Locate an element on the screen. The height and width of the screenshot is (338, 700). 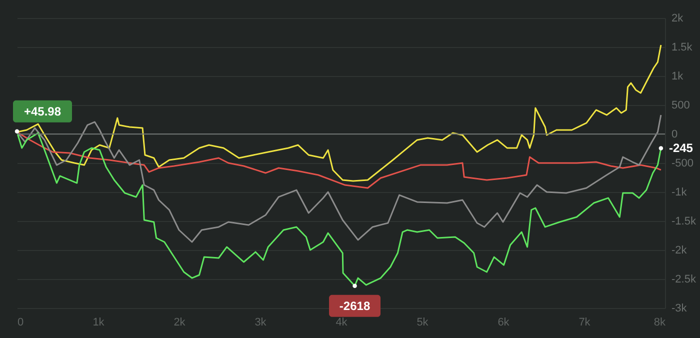
y-tick-label: 1.5k is located at coordinates (682, 48).